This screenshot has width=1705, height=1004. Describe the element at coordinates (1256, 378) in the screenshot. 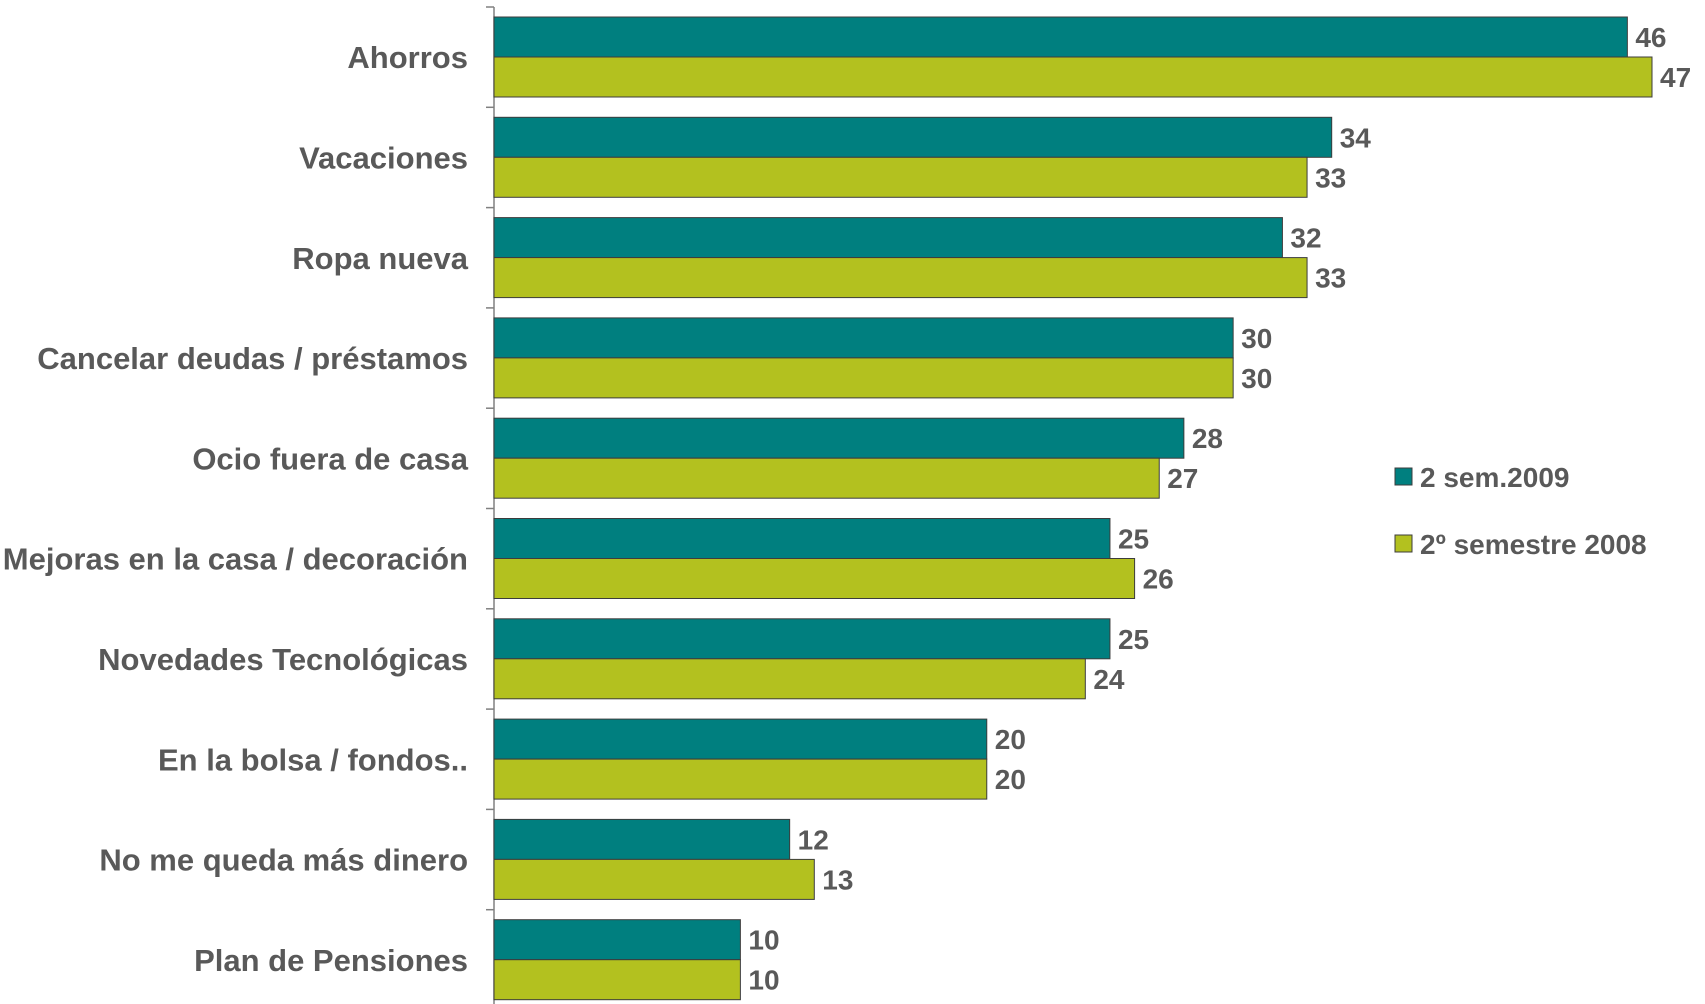

I see `value-label-series-2: 30` at that location.